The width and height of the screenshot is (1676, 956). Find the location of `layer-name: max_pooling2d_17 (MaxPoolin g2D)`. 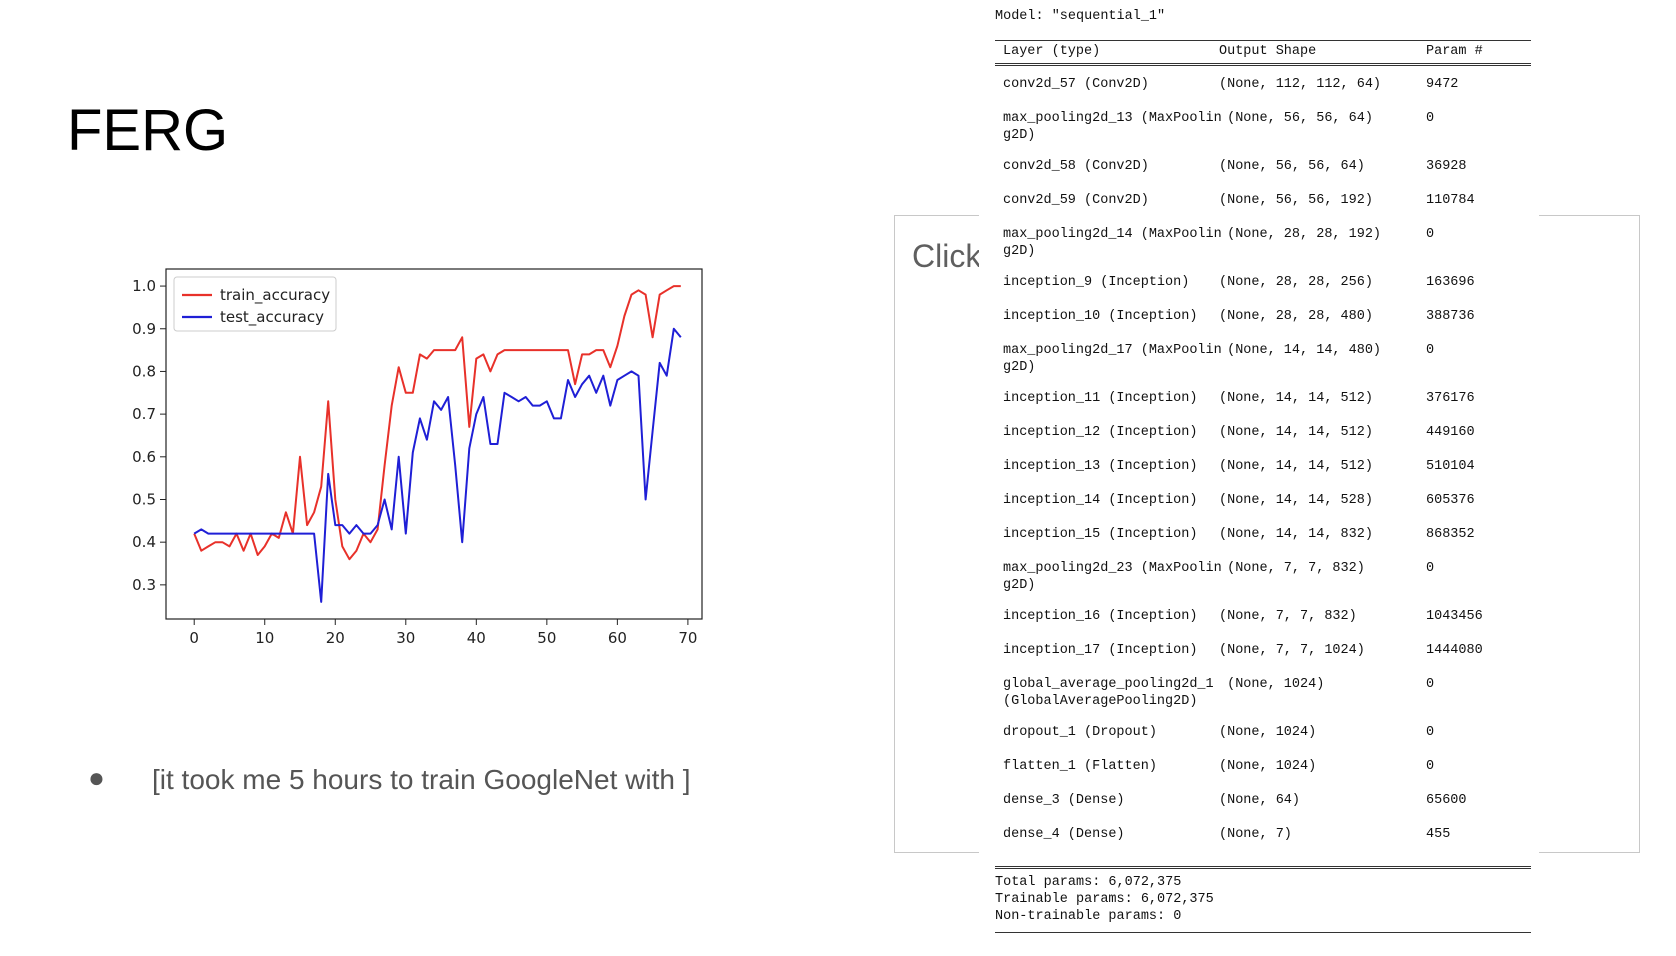

layer-name: max_pooling2d_17 (MaxPoolin g2D) is located at coordinates (1112, 359).